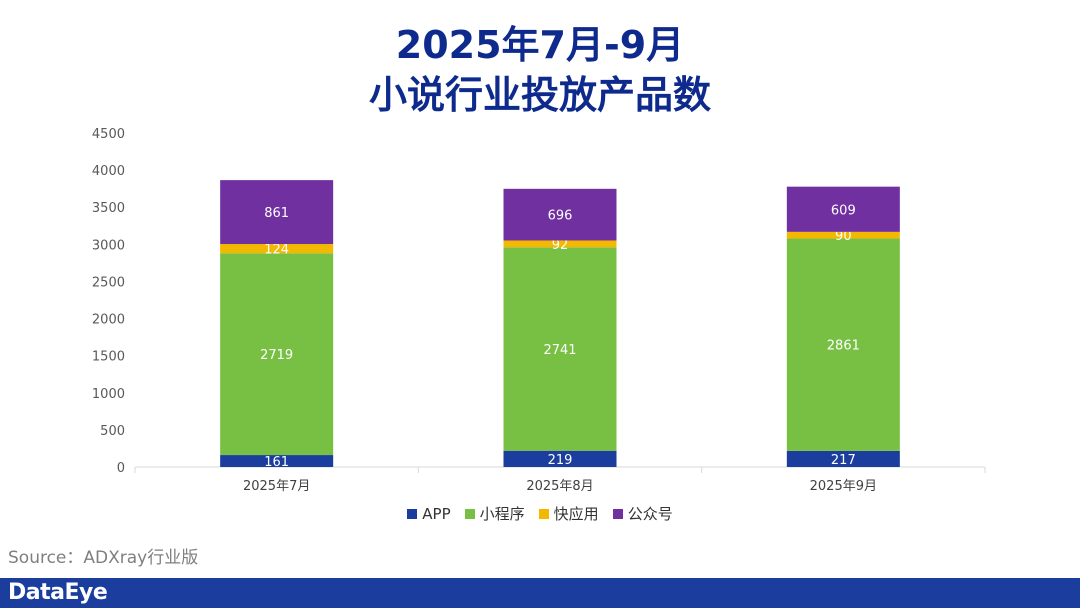  I want to click on data-label: 217, so click(843, 460).